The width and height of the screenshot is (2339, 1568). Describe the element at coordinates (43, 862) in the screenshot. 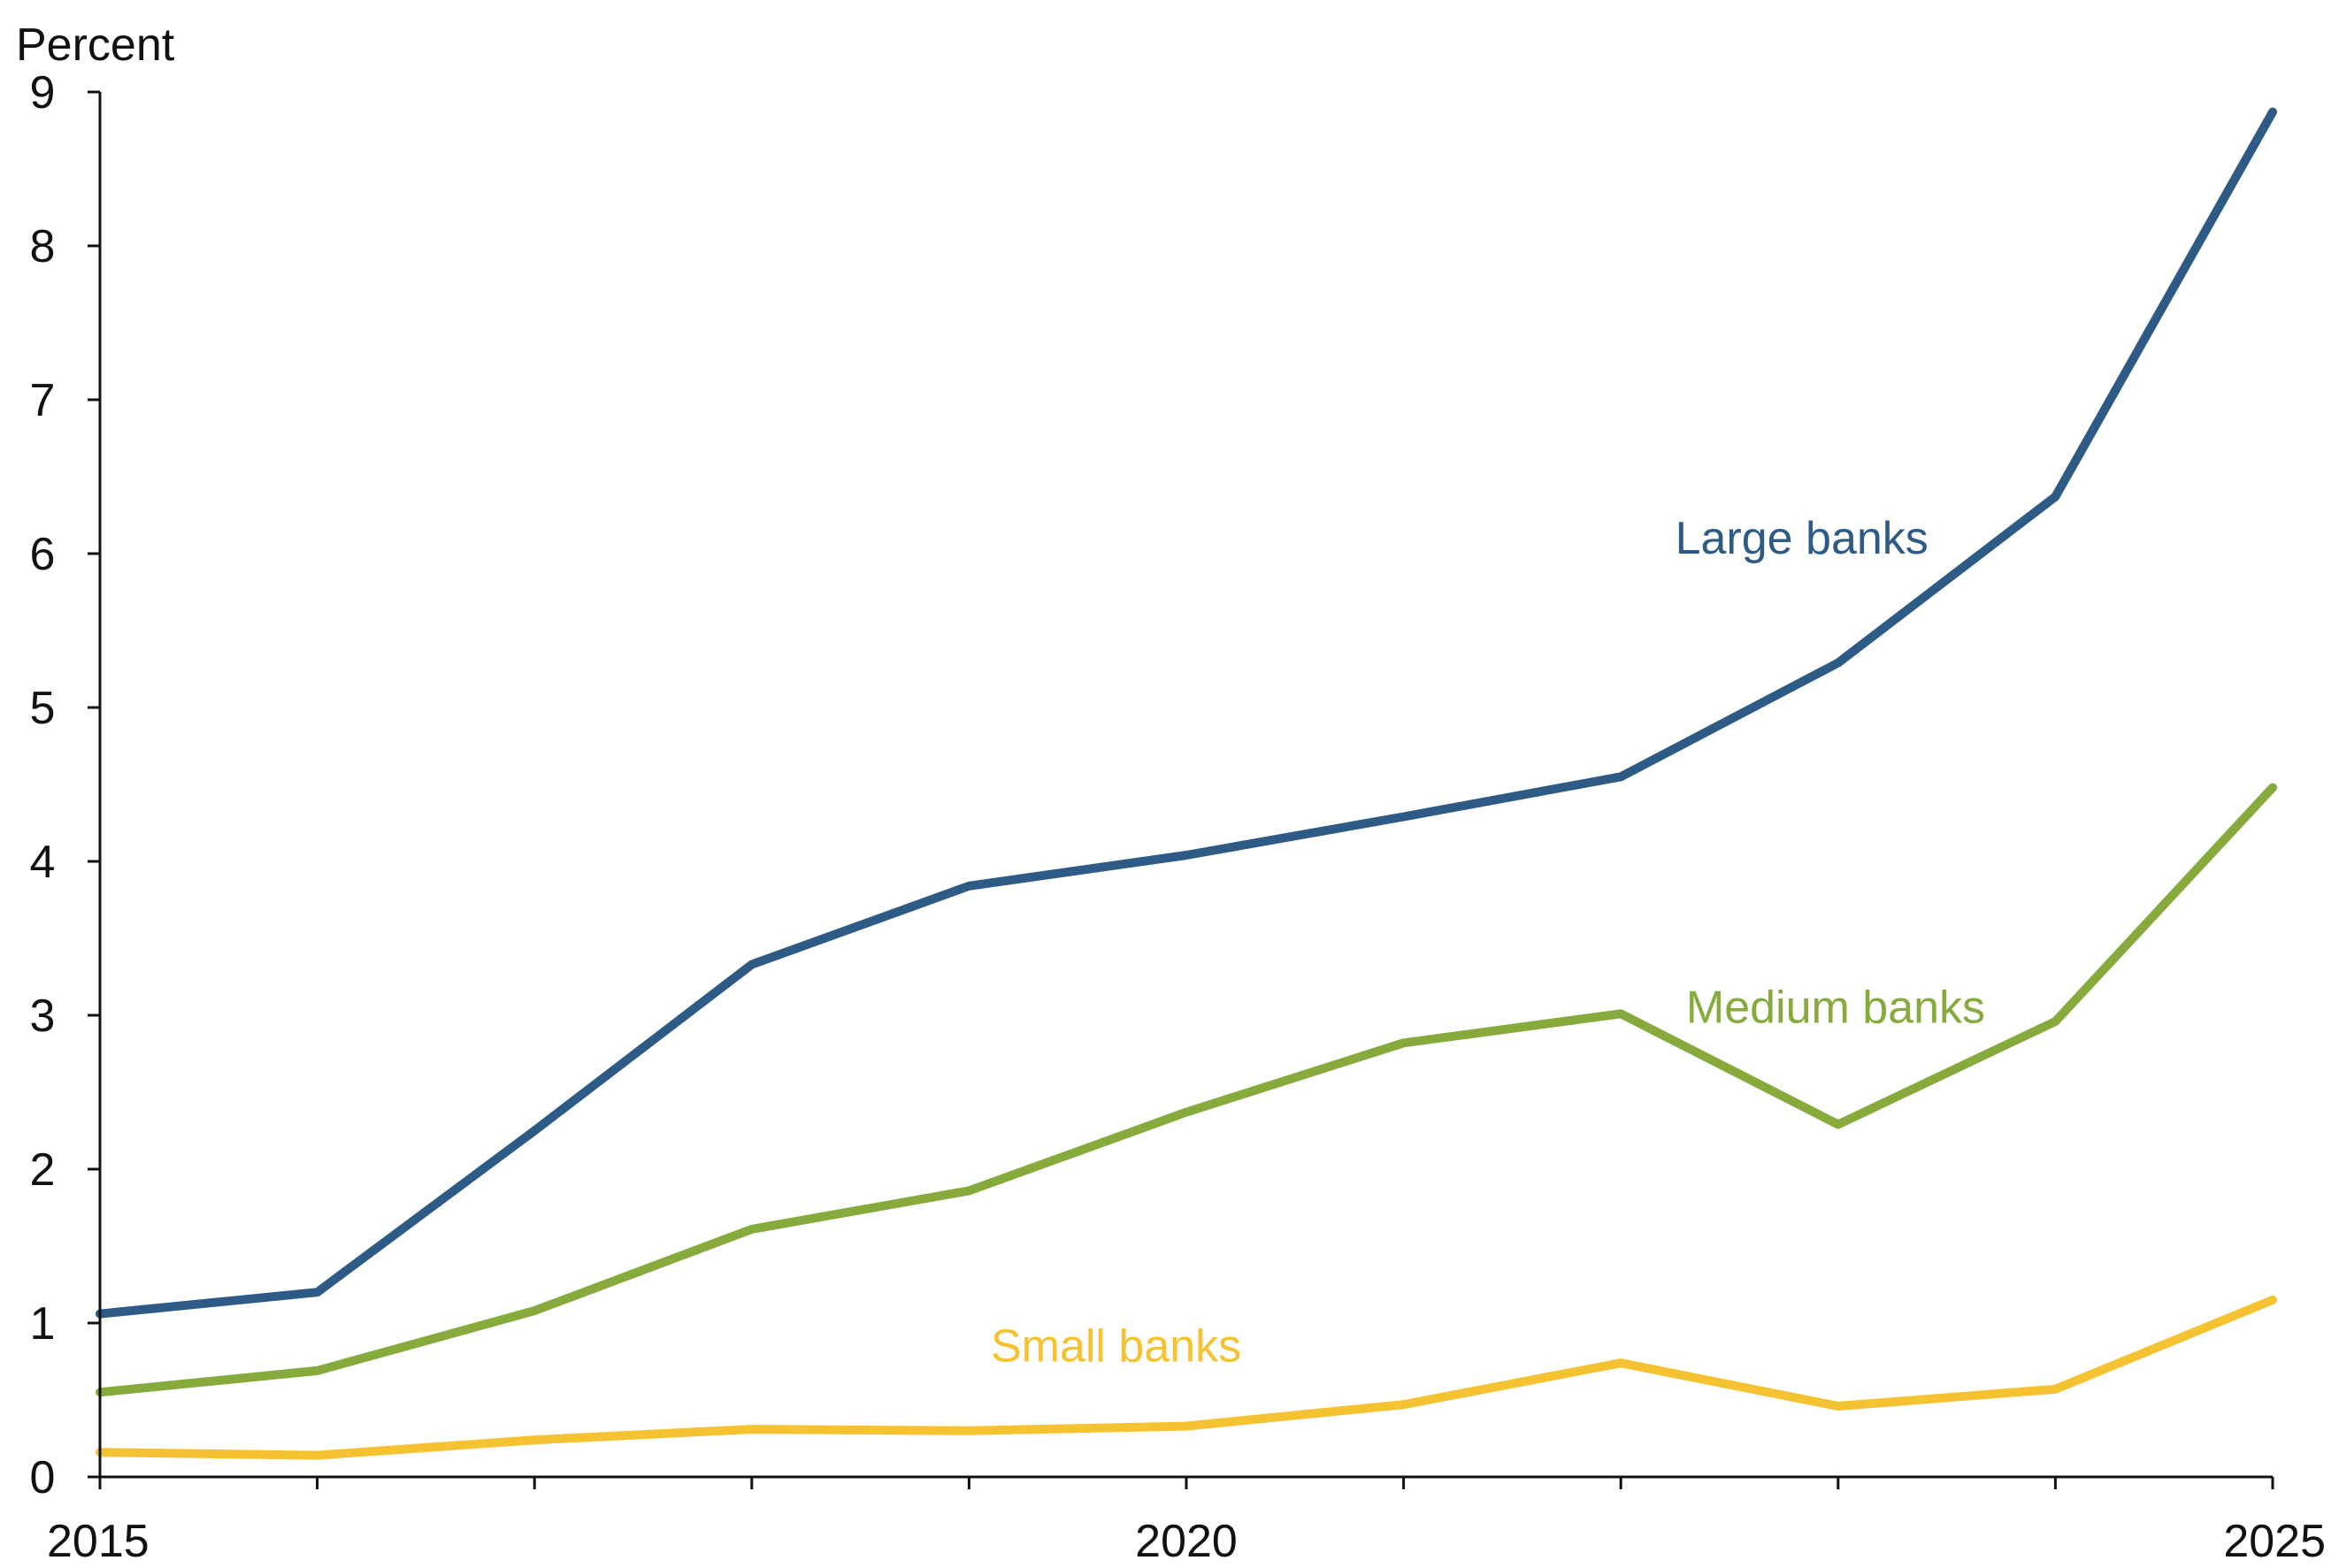

I see `y-tick-label: 4` at that location.